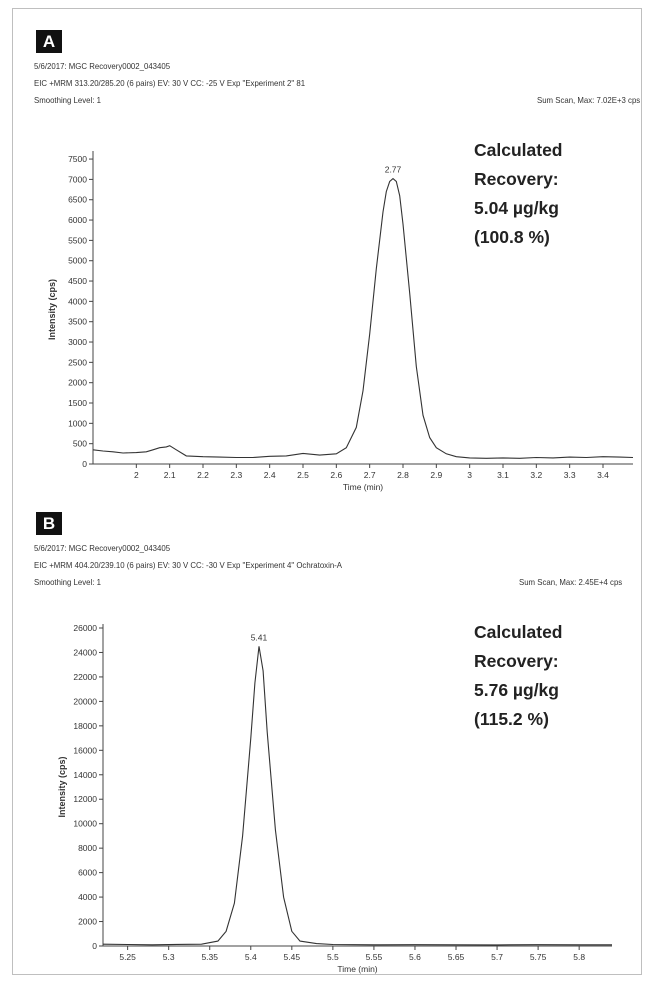  Describe the element at coordinates (85, 799) in the screenshot. I see `y-tick-label: 12000` at that location.